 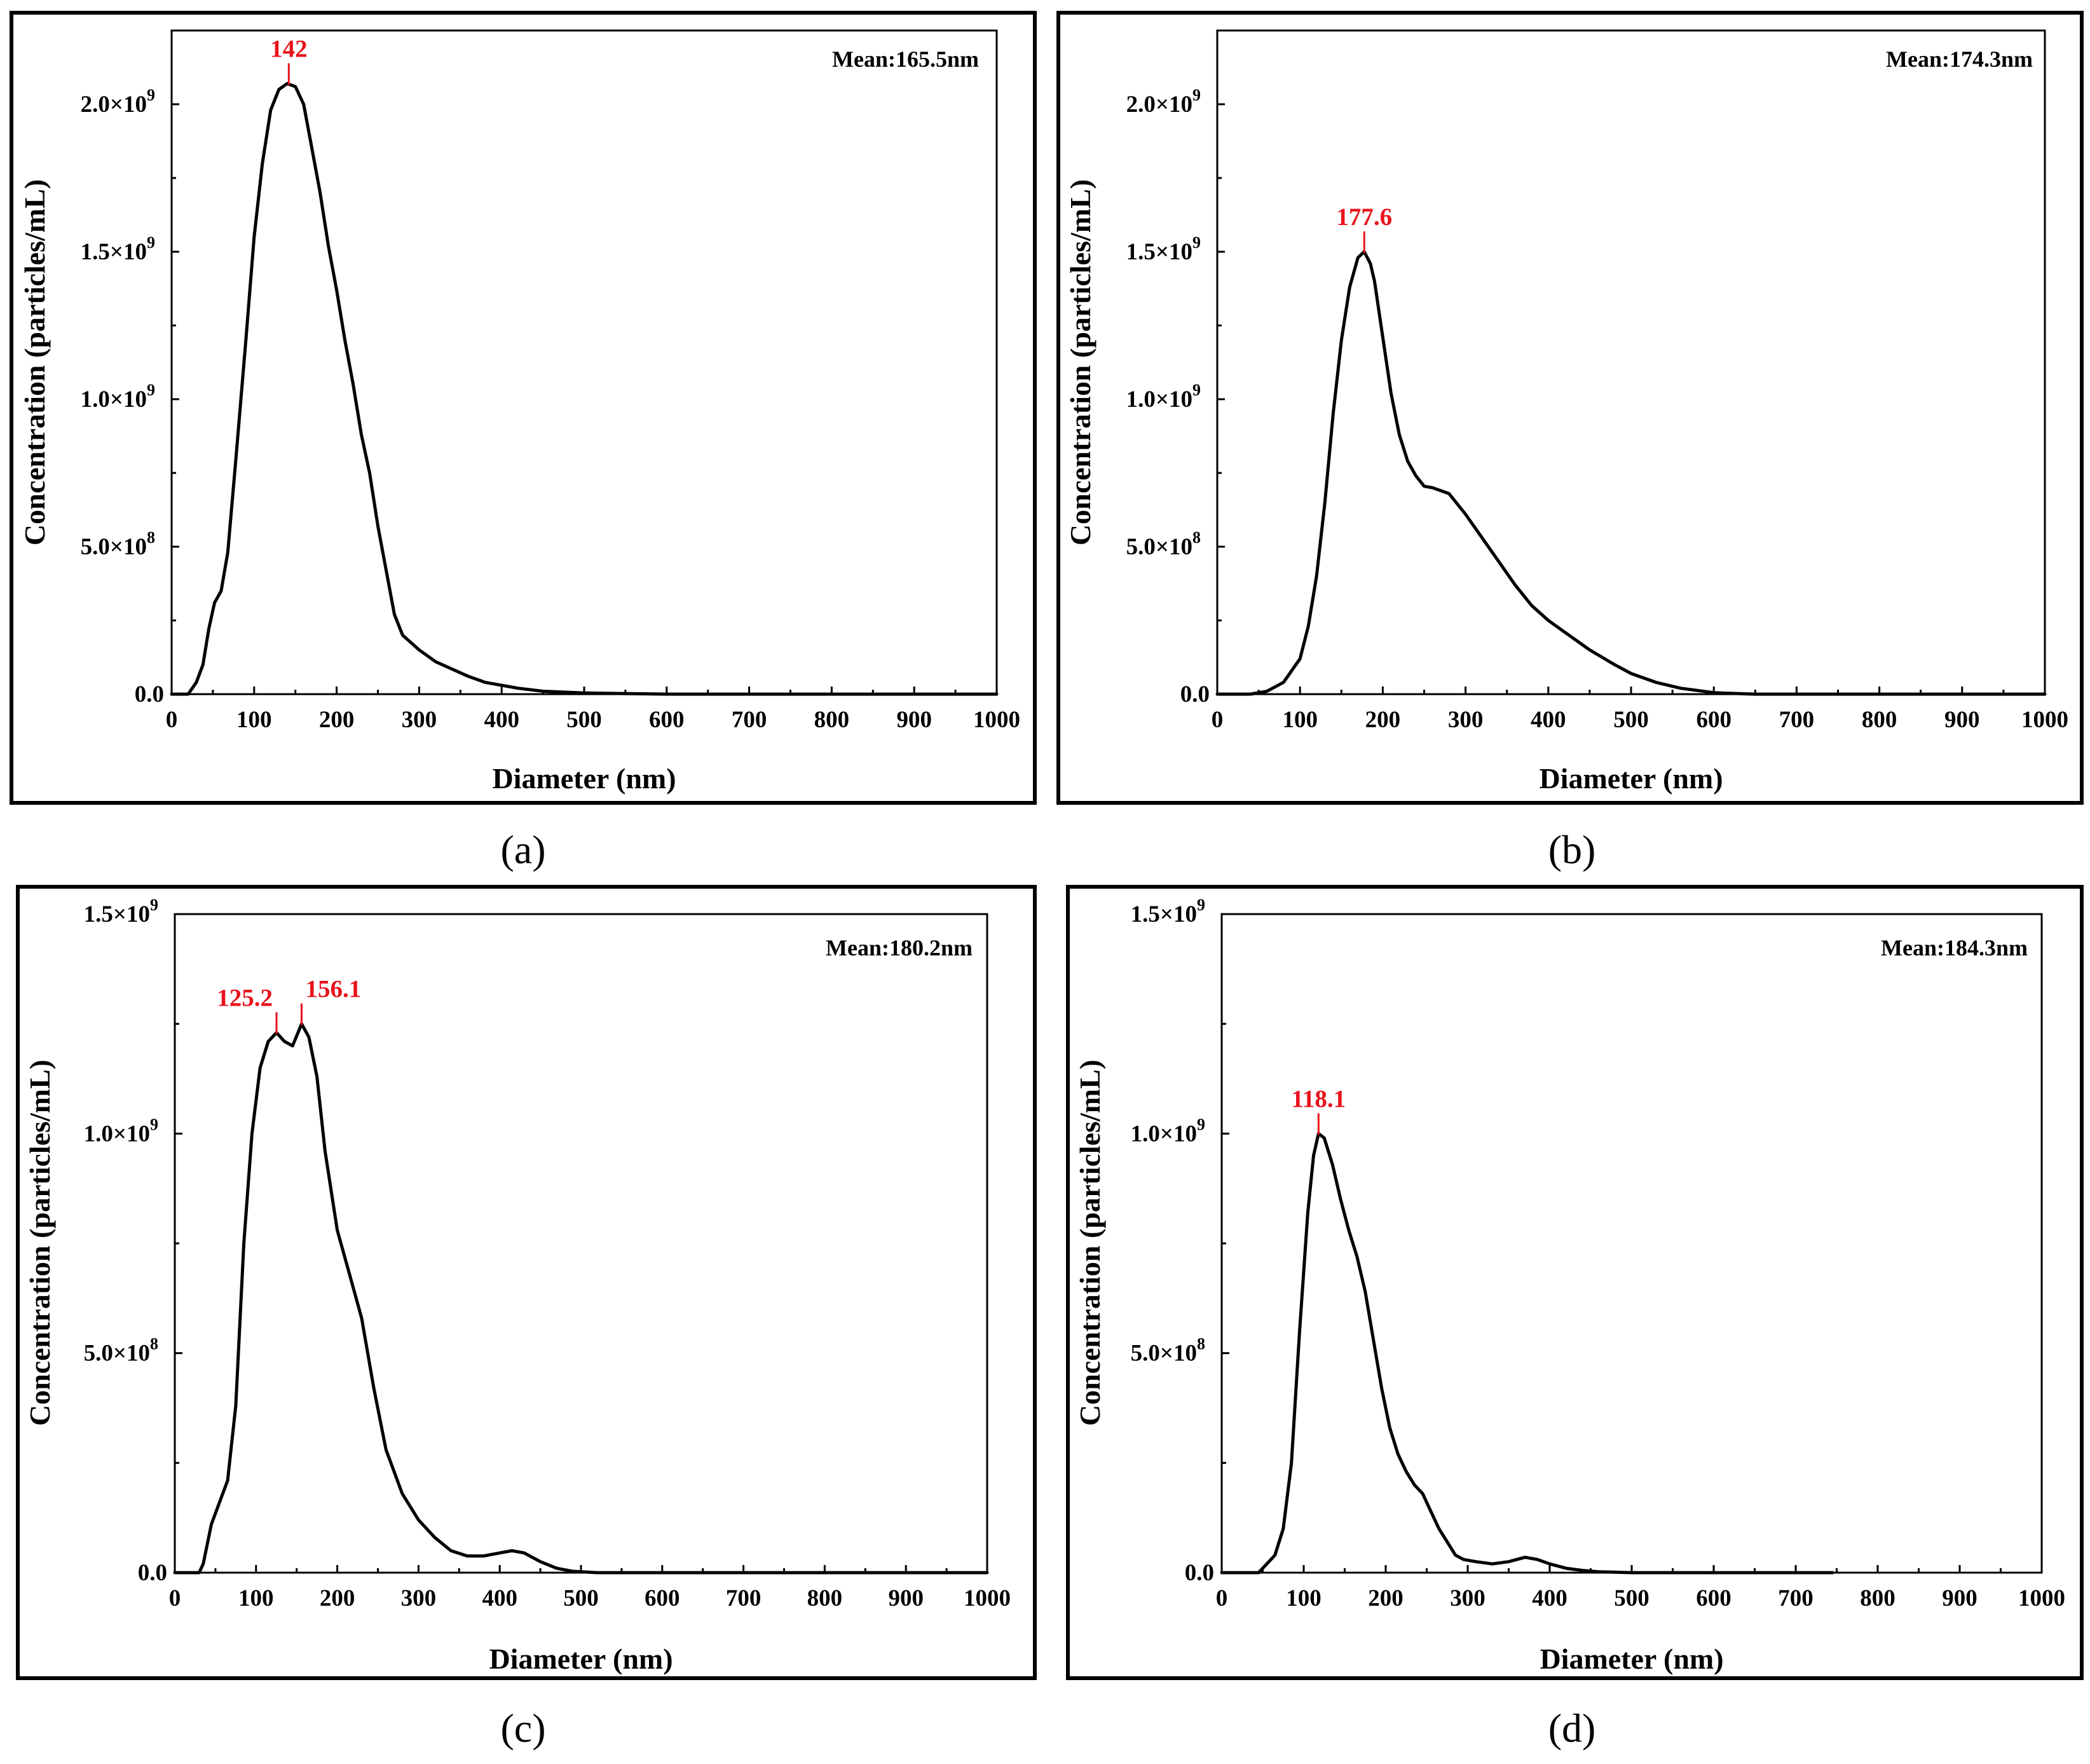 I want to click on plot-area, so click(x=1631, y=362).